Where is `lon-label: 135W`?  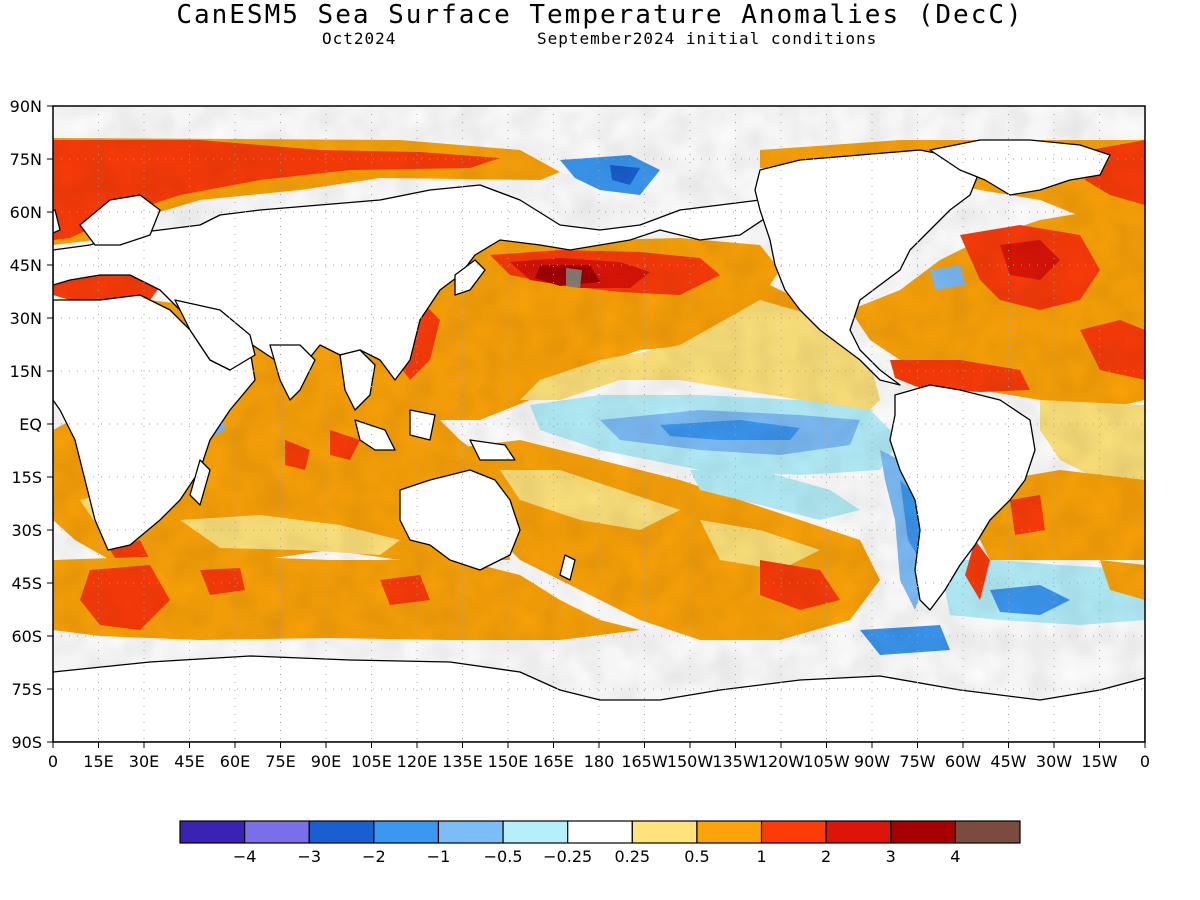 lon-label: 135W is located at coordinates (735, 761).